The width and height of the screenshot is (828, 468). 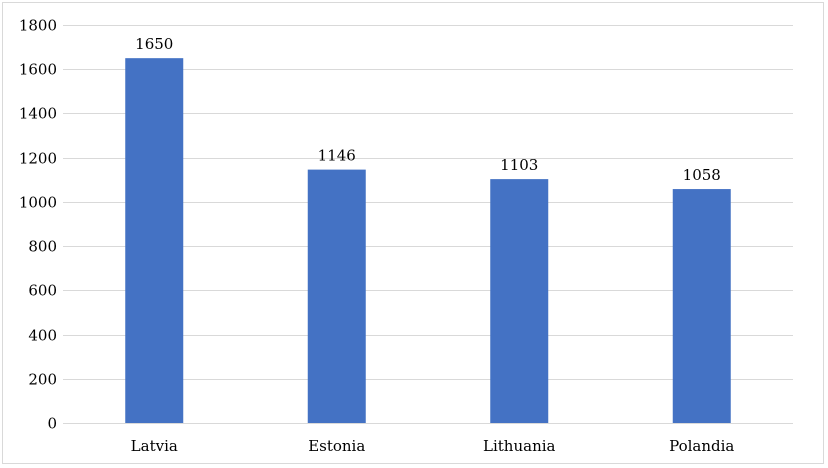 What do you see at coordinates (42, 247) in the screenshot?
I see `y-tick-label: 800` at bounding box center [42, 247].